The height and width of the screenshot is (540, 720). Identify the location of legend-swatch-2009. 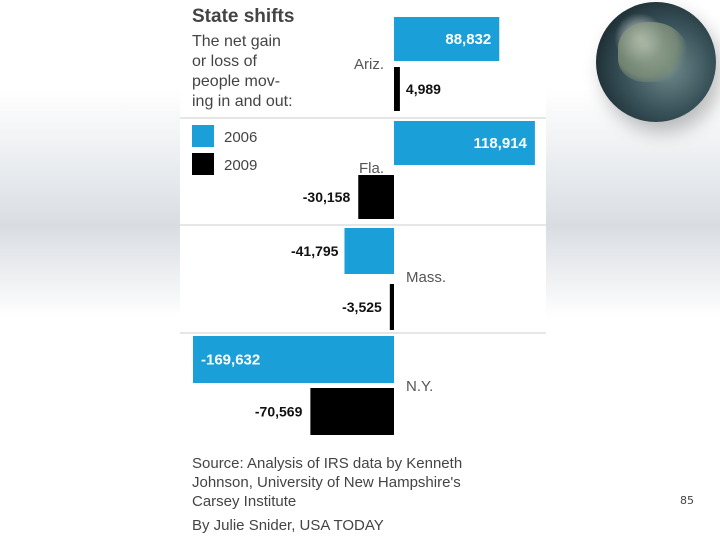
(203, 164).